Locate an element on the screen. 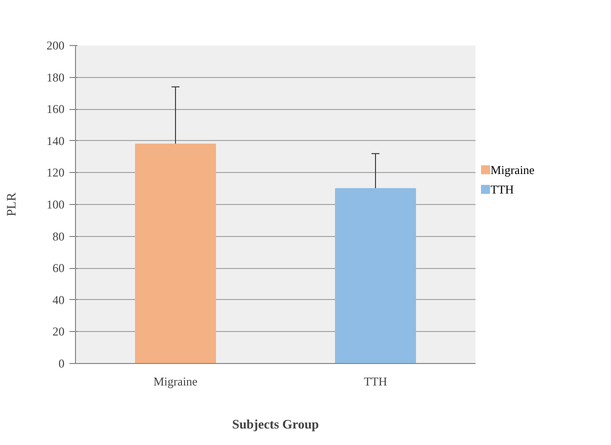 Image resolution: width=611 pixels, height=445 pixels. y-tick-label: 80 is located at coordinates (58, 236).